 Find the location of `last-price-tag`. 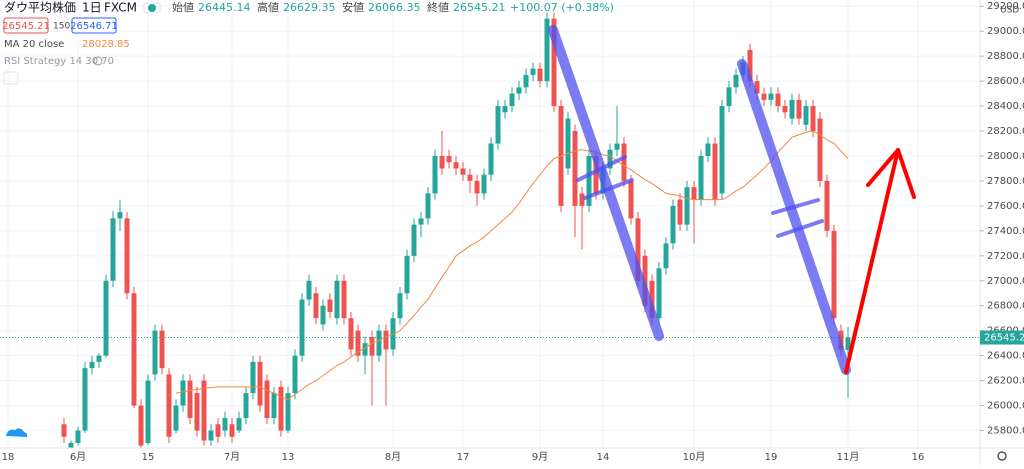

last-price-tag is located at coordinates (1002, 337).